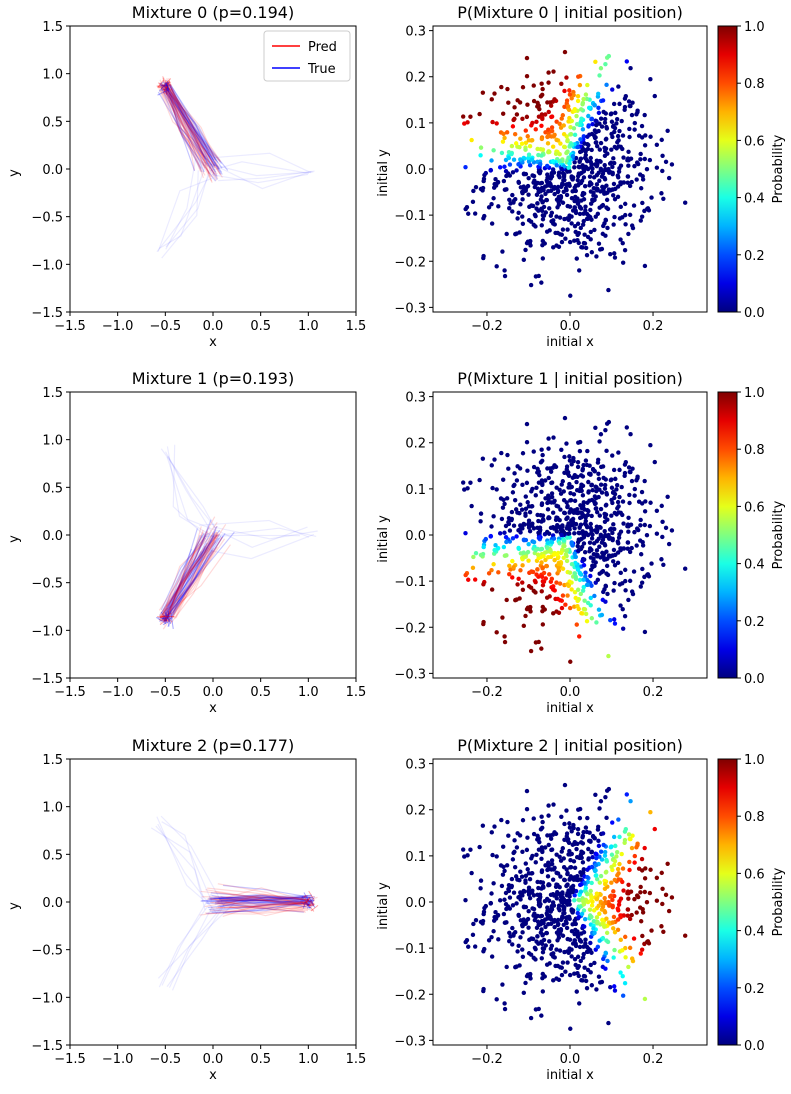 This screenshot has width=791, height=1094. Describe the element at coordinates (415, 398) in the screenshot. I see `y-tick-label: 0.3` at that location.